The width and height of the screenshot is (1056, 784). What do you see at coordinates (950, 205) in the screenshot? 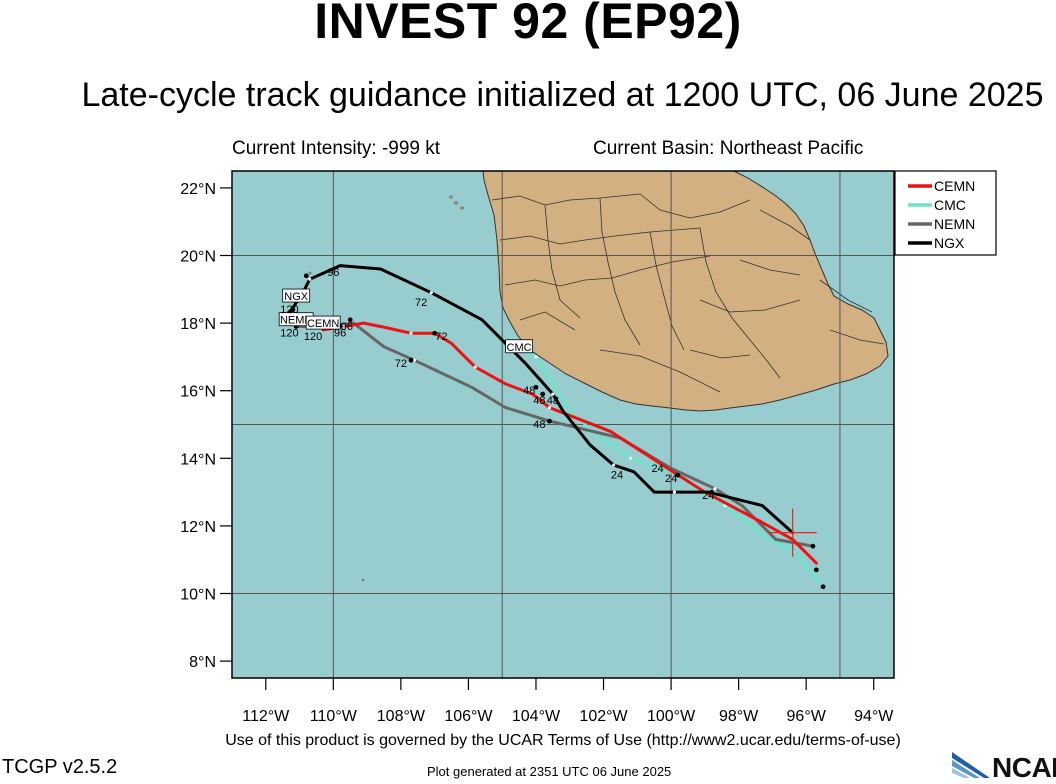
I see `legend-label-cmc: CMC` at bounding box center [950, 205].